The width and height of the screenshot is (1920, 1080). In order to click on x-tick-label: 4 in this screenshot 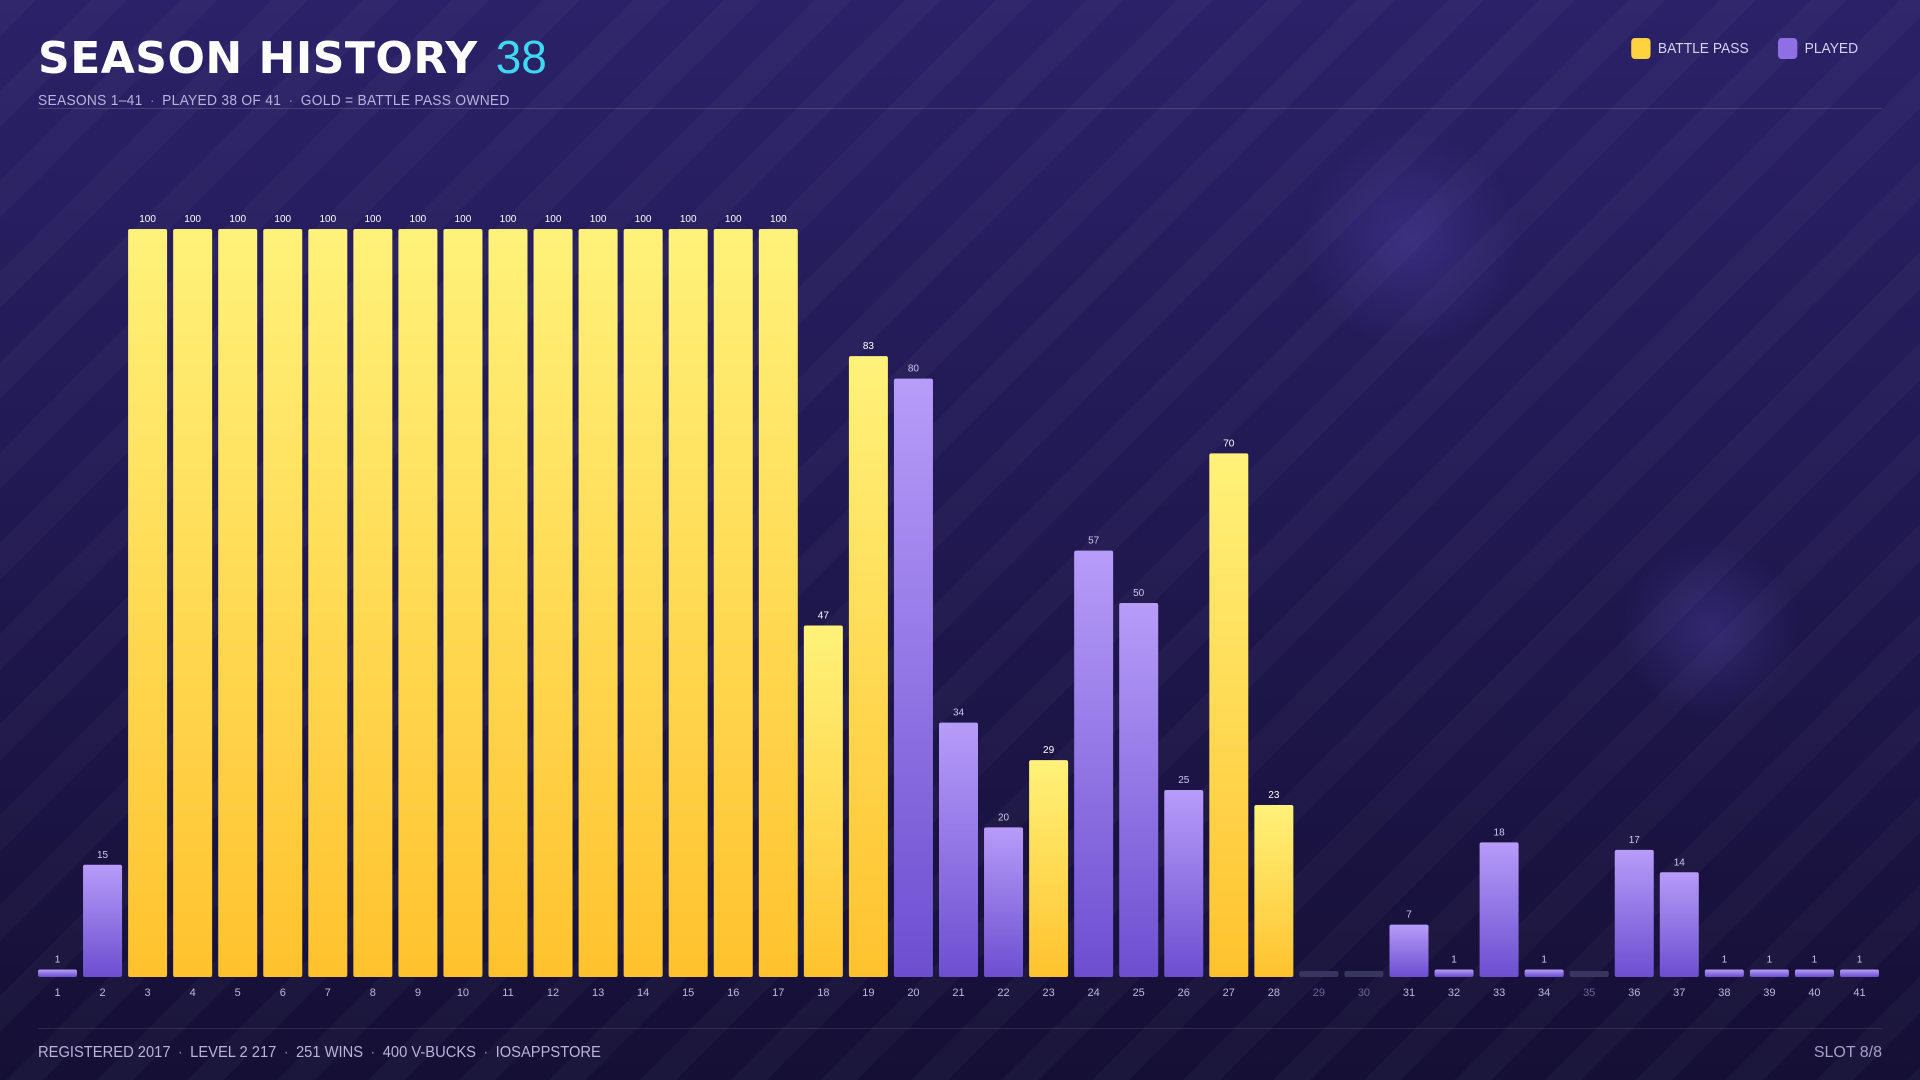, I will do `click(193, 993)`.